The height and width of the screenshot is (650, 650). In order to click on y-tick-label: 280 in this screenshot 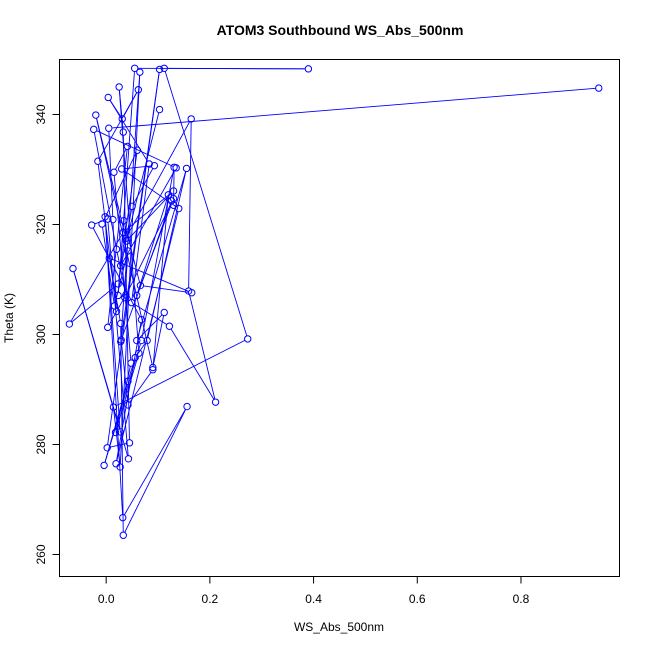, I will do `click(41, 444)`.